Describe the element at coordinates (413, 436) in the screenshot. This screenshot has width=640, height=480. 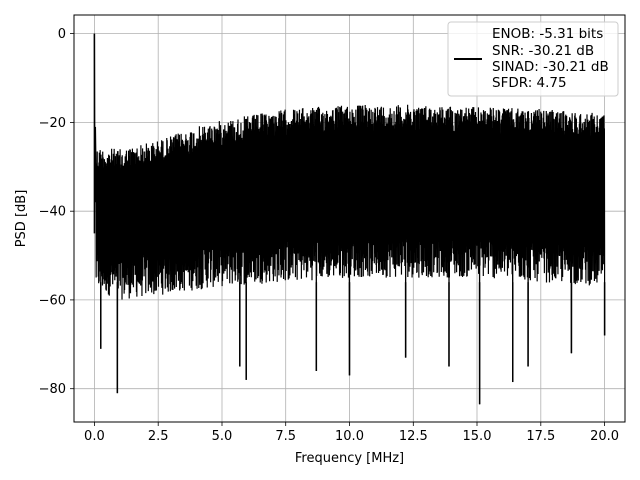
I see `x-tick-label: 12.5` at that location.